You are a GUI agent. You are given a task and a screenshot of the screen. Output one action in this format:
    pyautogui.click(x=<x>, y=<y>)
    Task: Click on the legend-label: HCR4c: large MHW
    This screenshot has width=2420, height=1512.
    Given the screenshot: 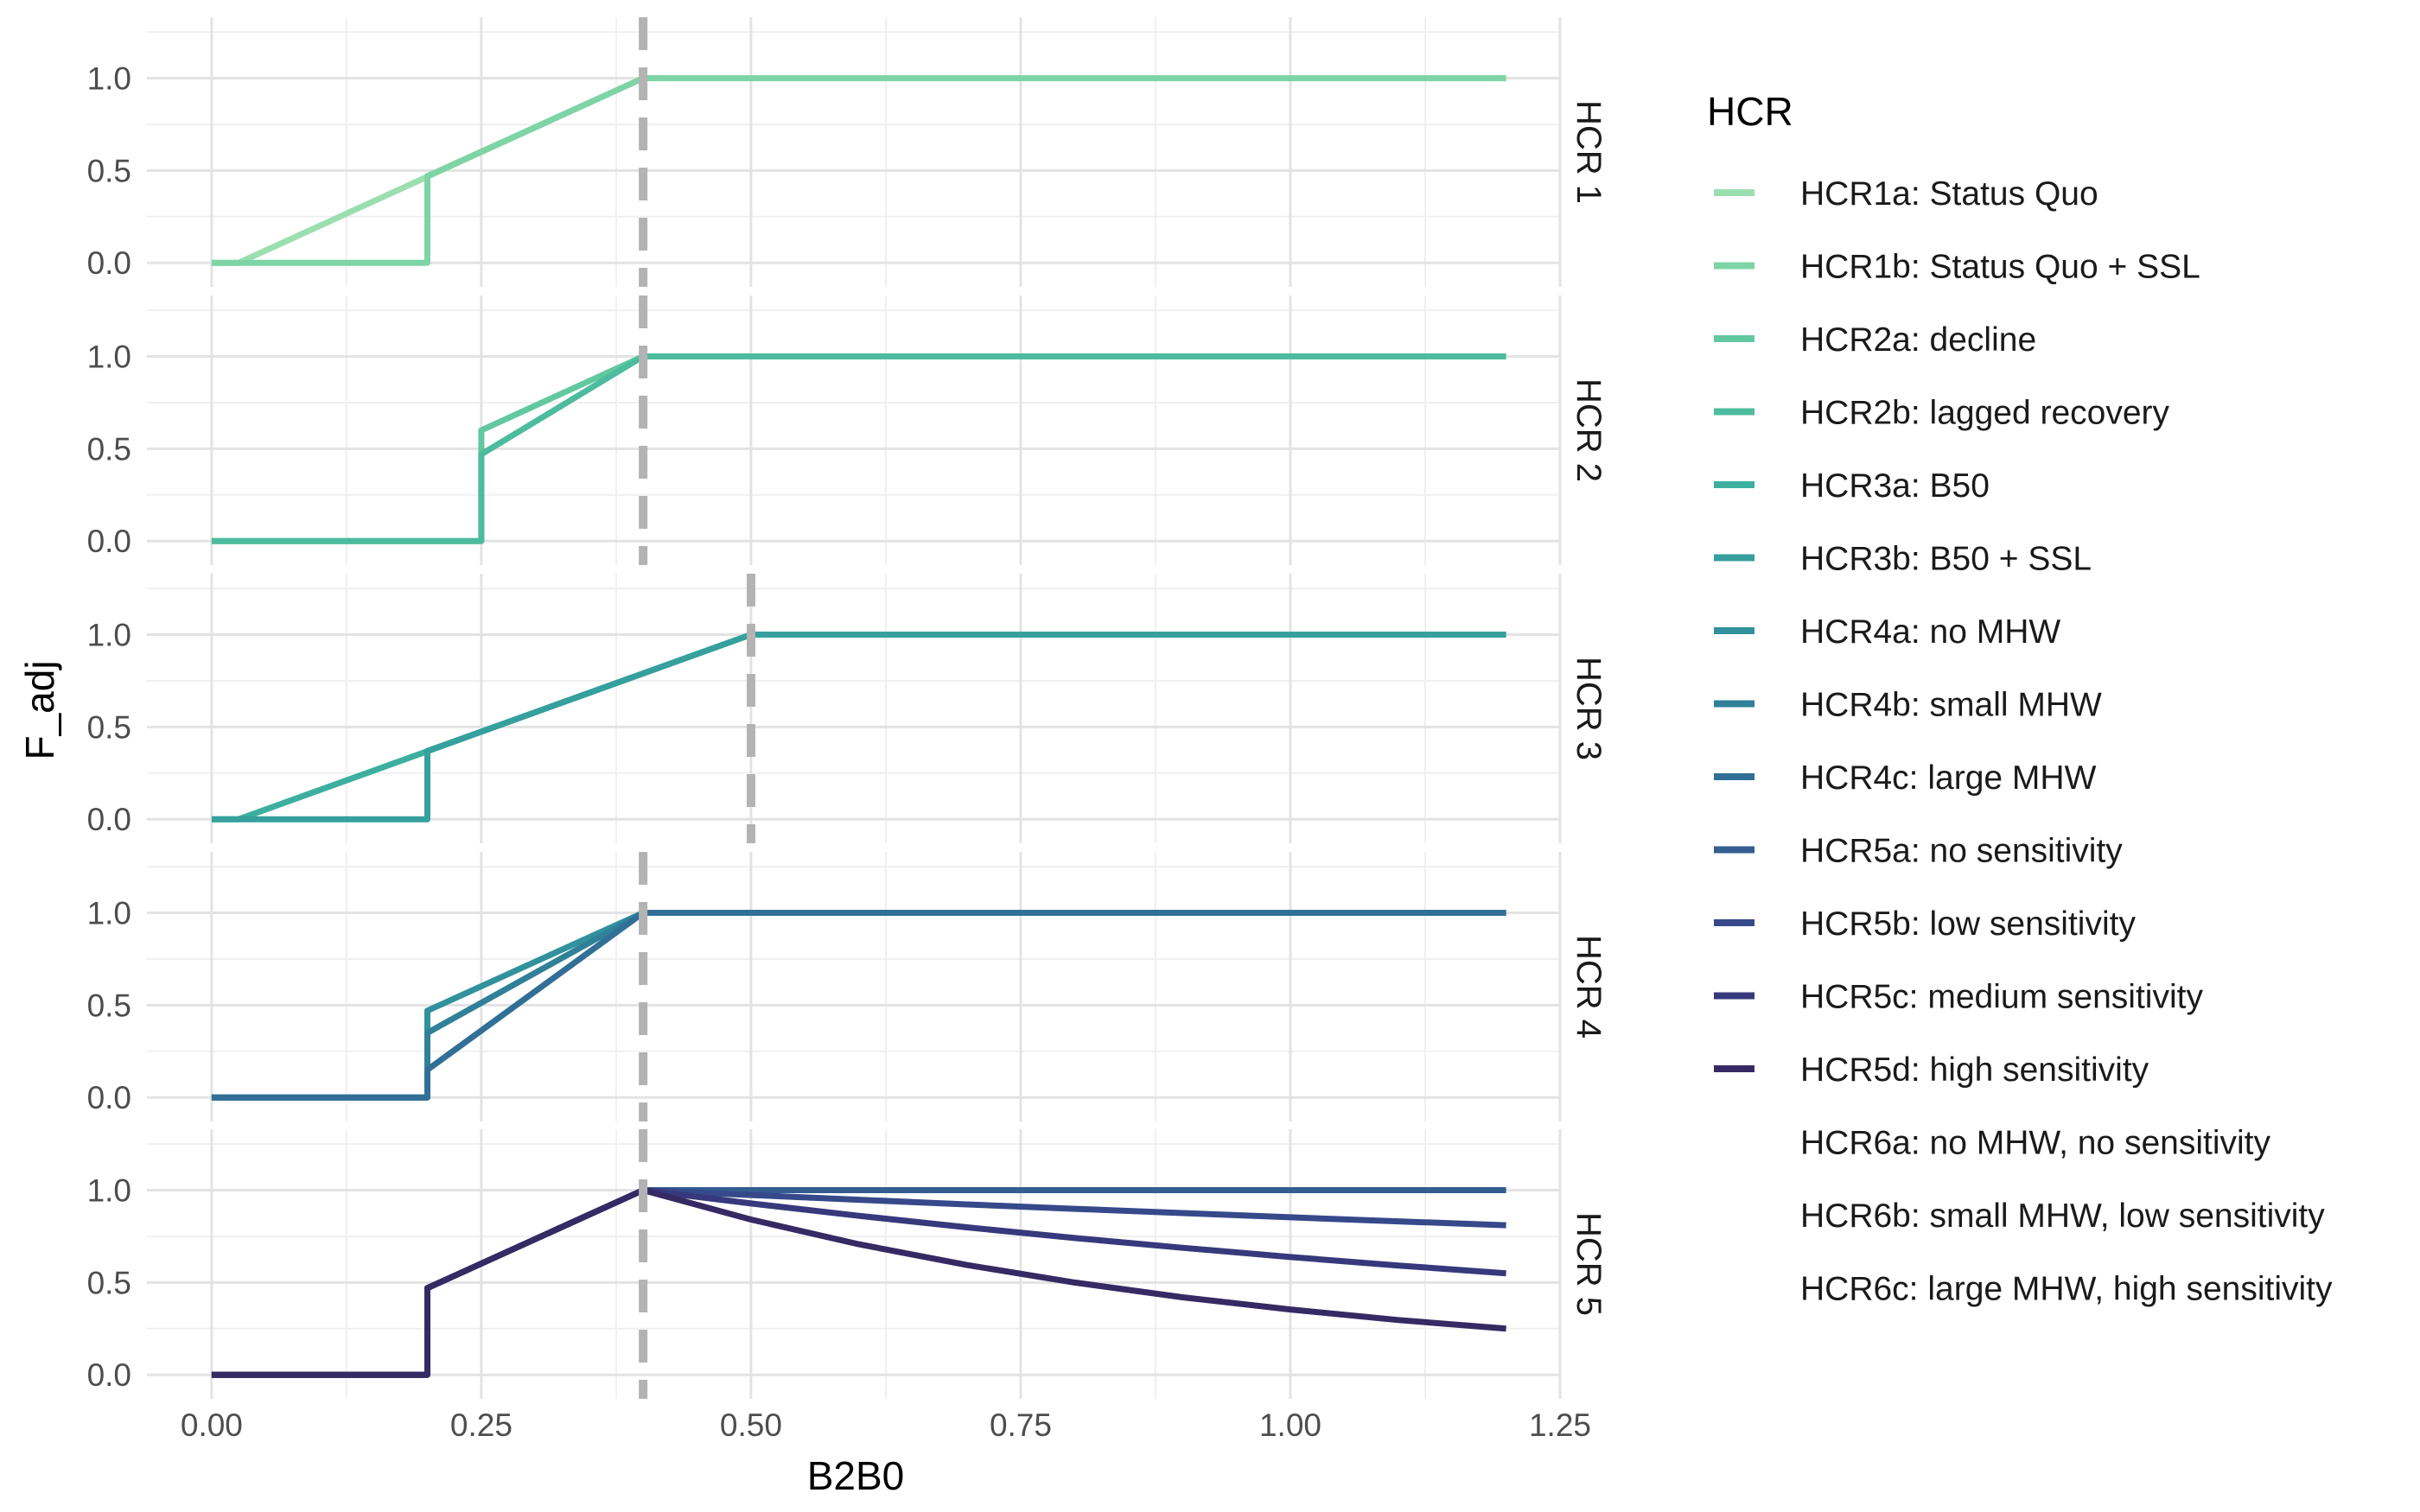 What is the action you would take?
    pyautogui.click(x=1948, y=778)
    